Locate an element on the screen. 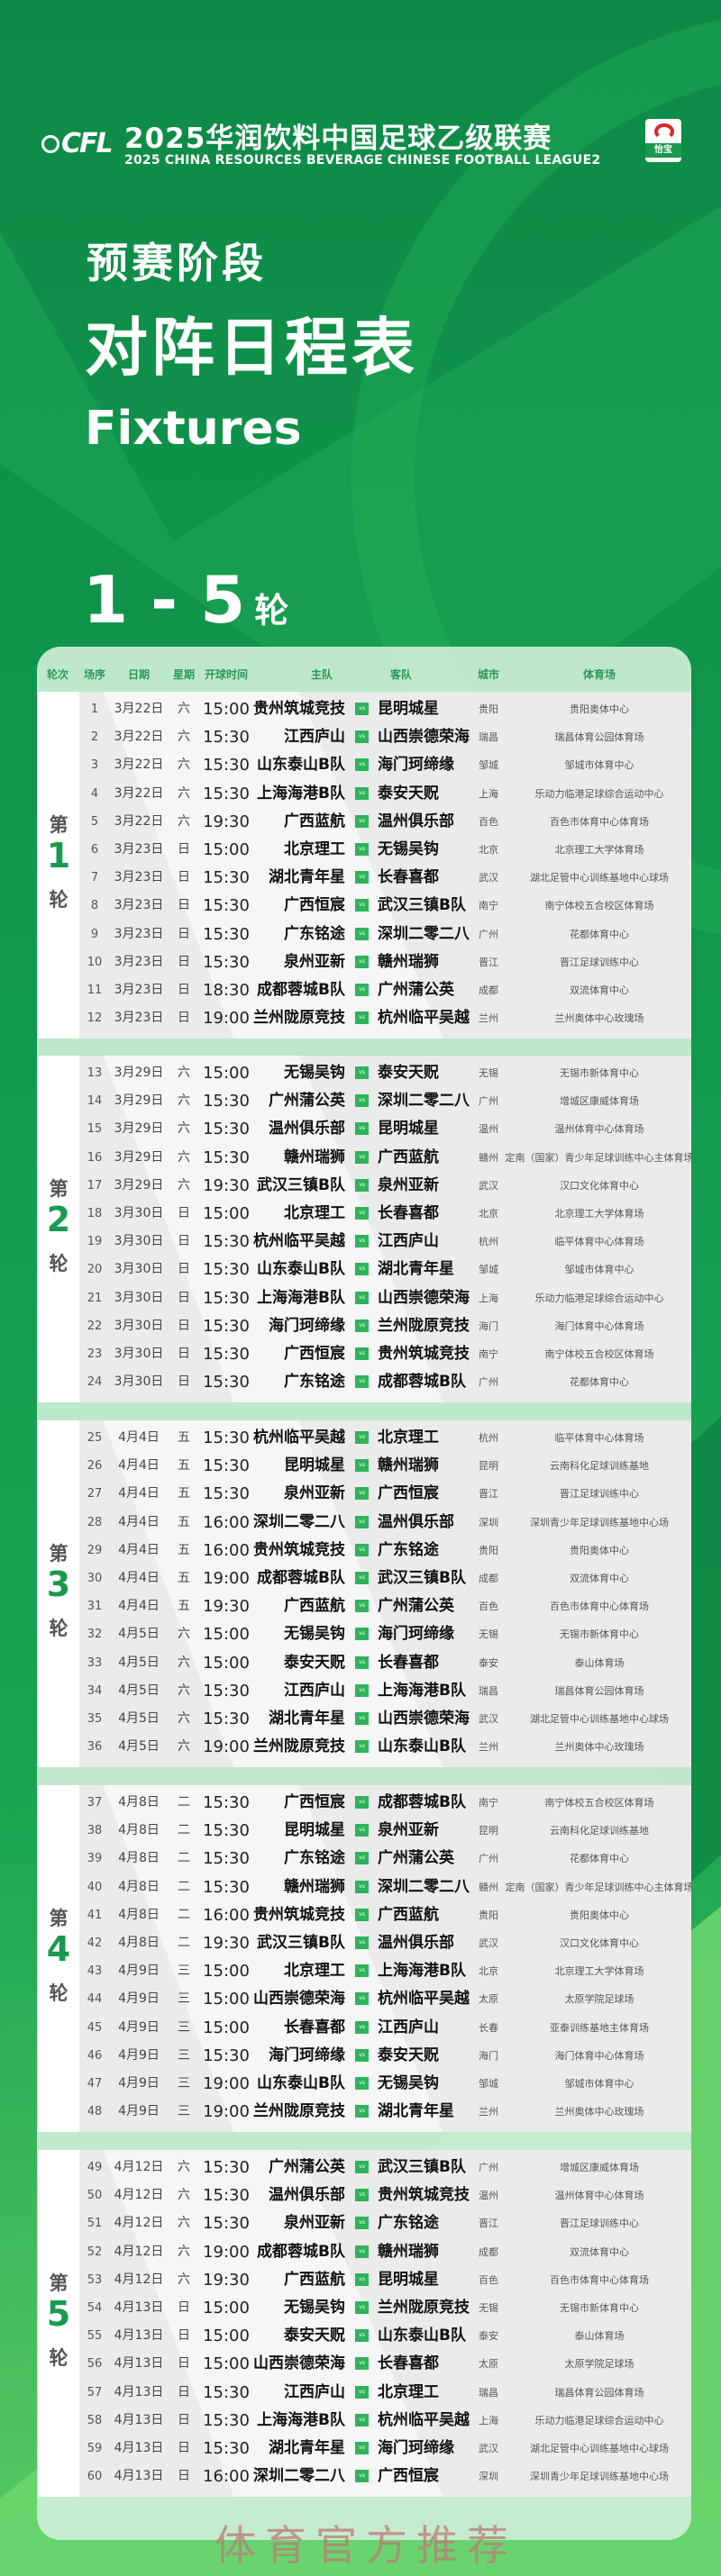 This screenshot has height=2576, width=721. venue: 深圳青少年足球训练基地中心场 is located at coordinates (599, 2477).